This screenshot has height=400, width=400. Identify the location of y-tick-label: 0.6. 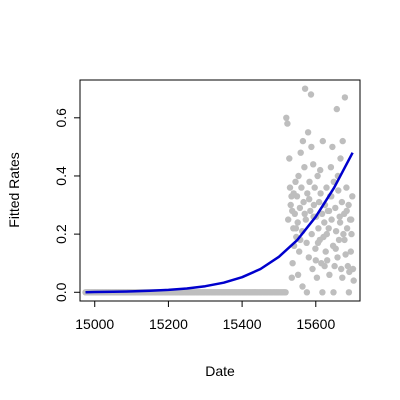
(61, 118).